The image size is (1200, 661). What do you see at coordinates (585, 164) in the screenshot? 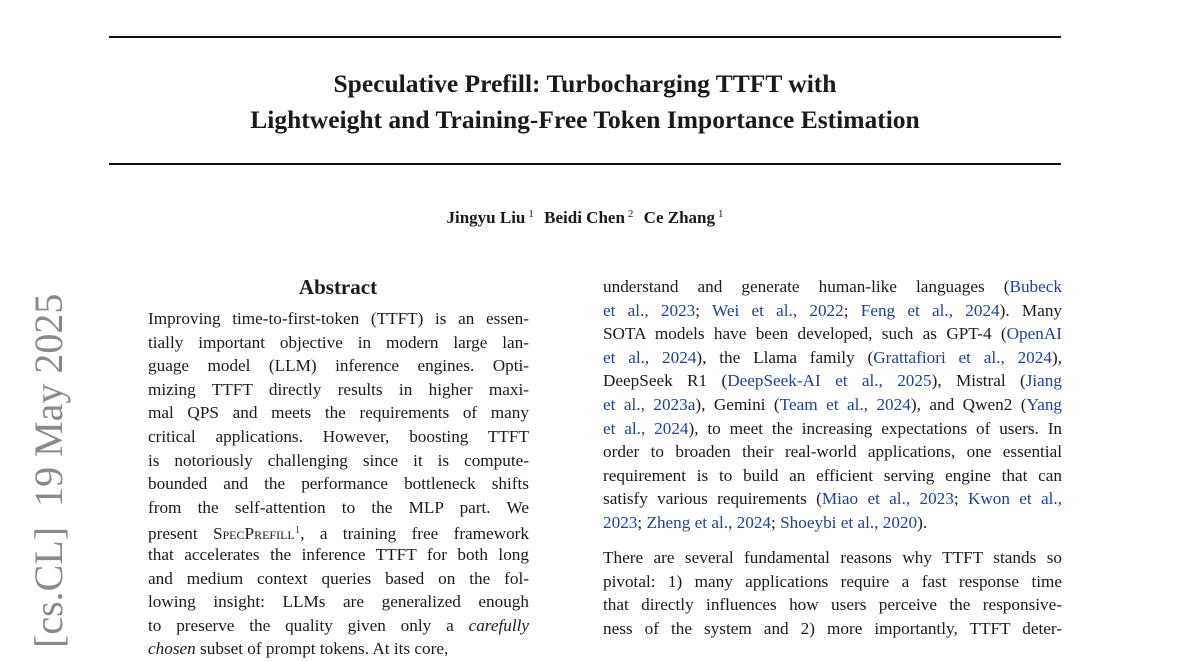
I see `title-bottom-rule` at bounding box center [585, 164].